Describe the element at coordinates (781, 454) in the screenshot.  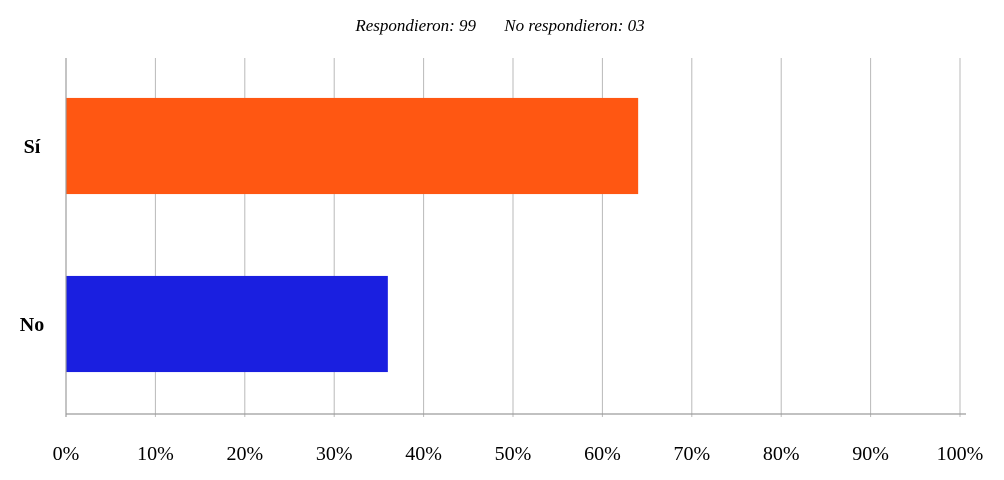
I see `x-tick-label: 80%` at that location.